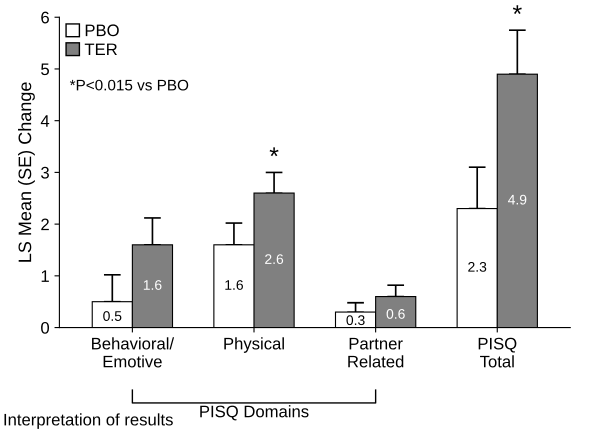 The height and width of the screenshot is (431, 594). Describe the element at coordinates (477, 267) in the screenshot. I see `data-label: 2.3` at that location.